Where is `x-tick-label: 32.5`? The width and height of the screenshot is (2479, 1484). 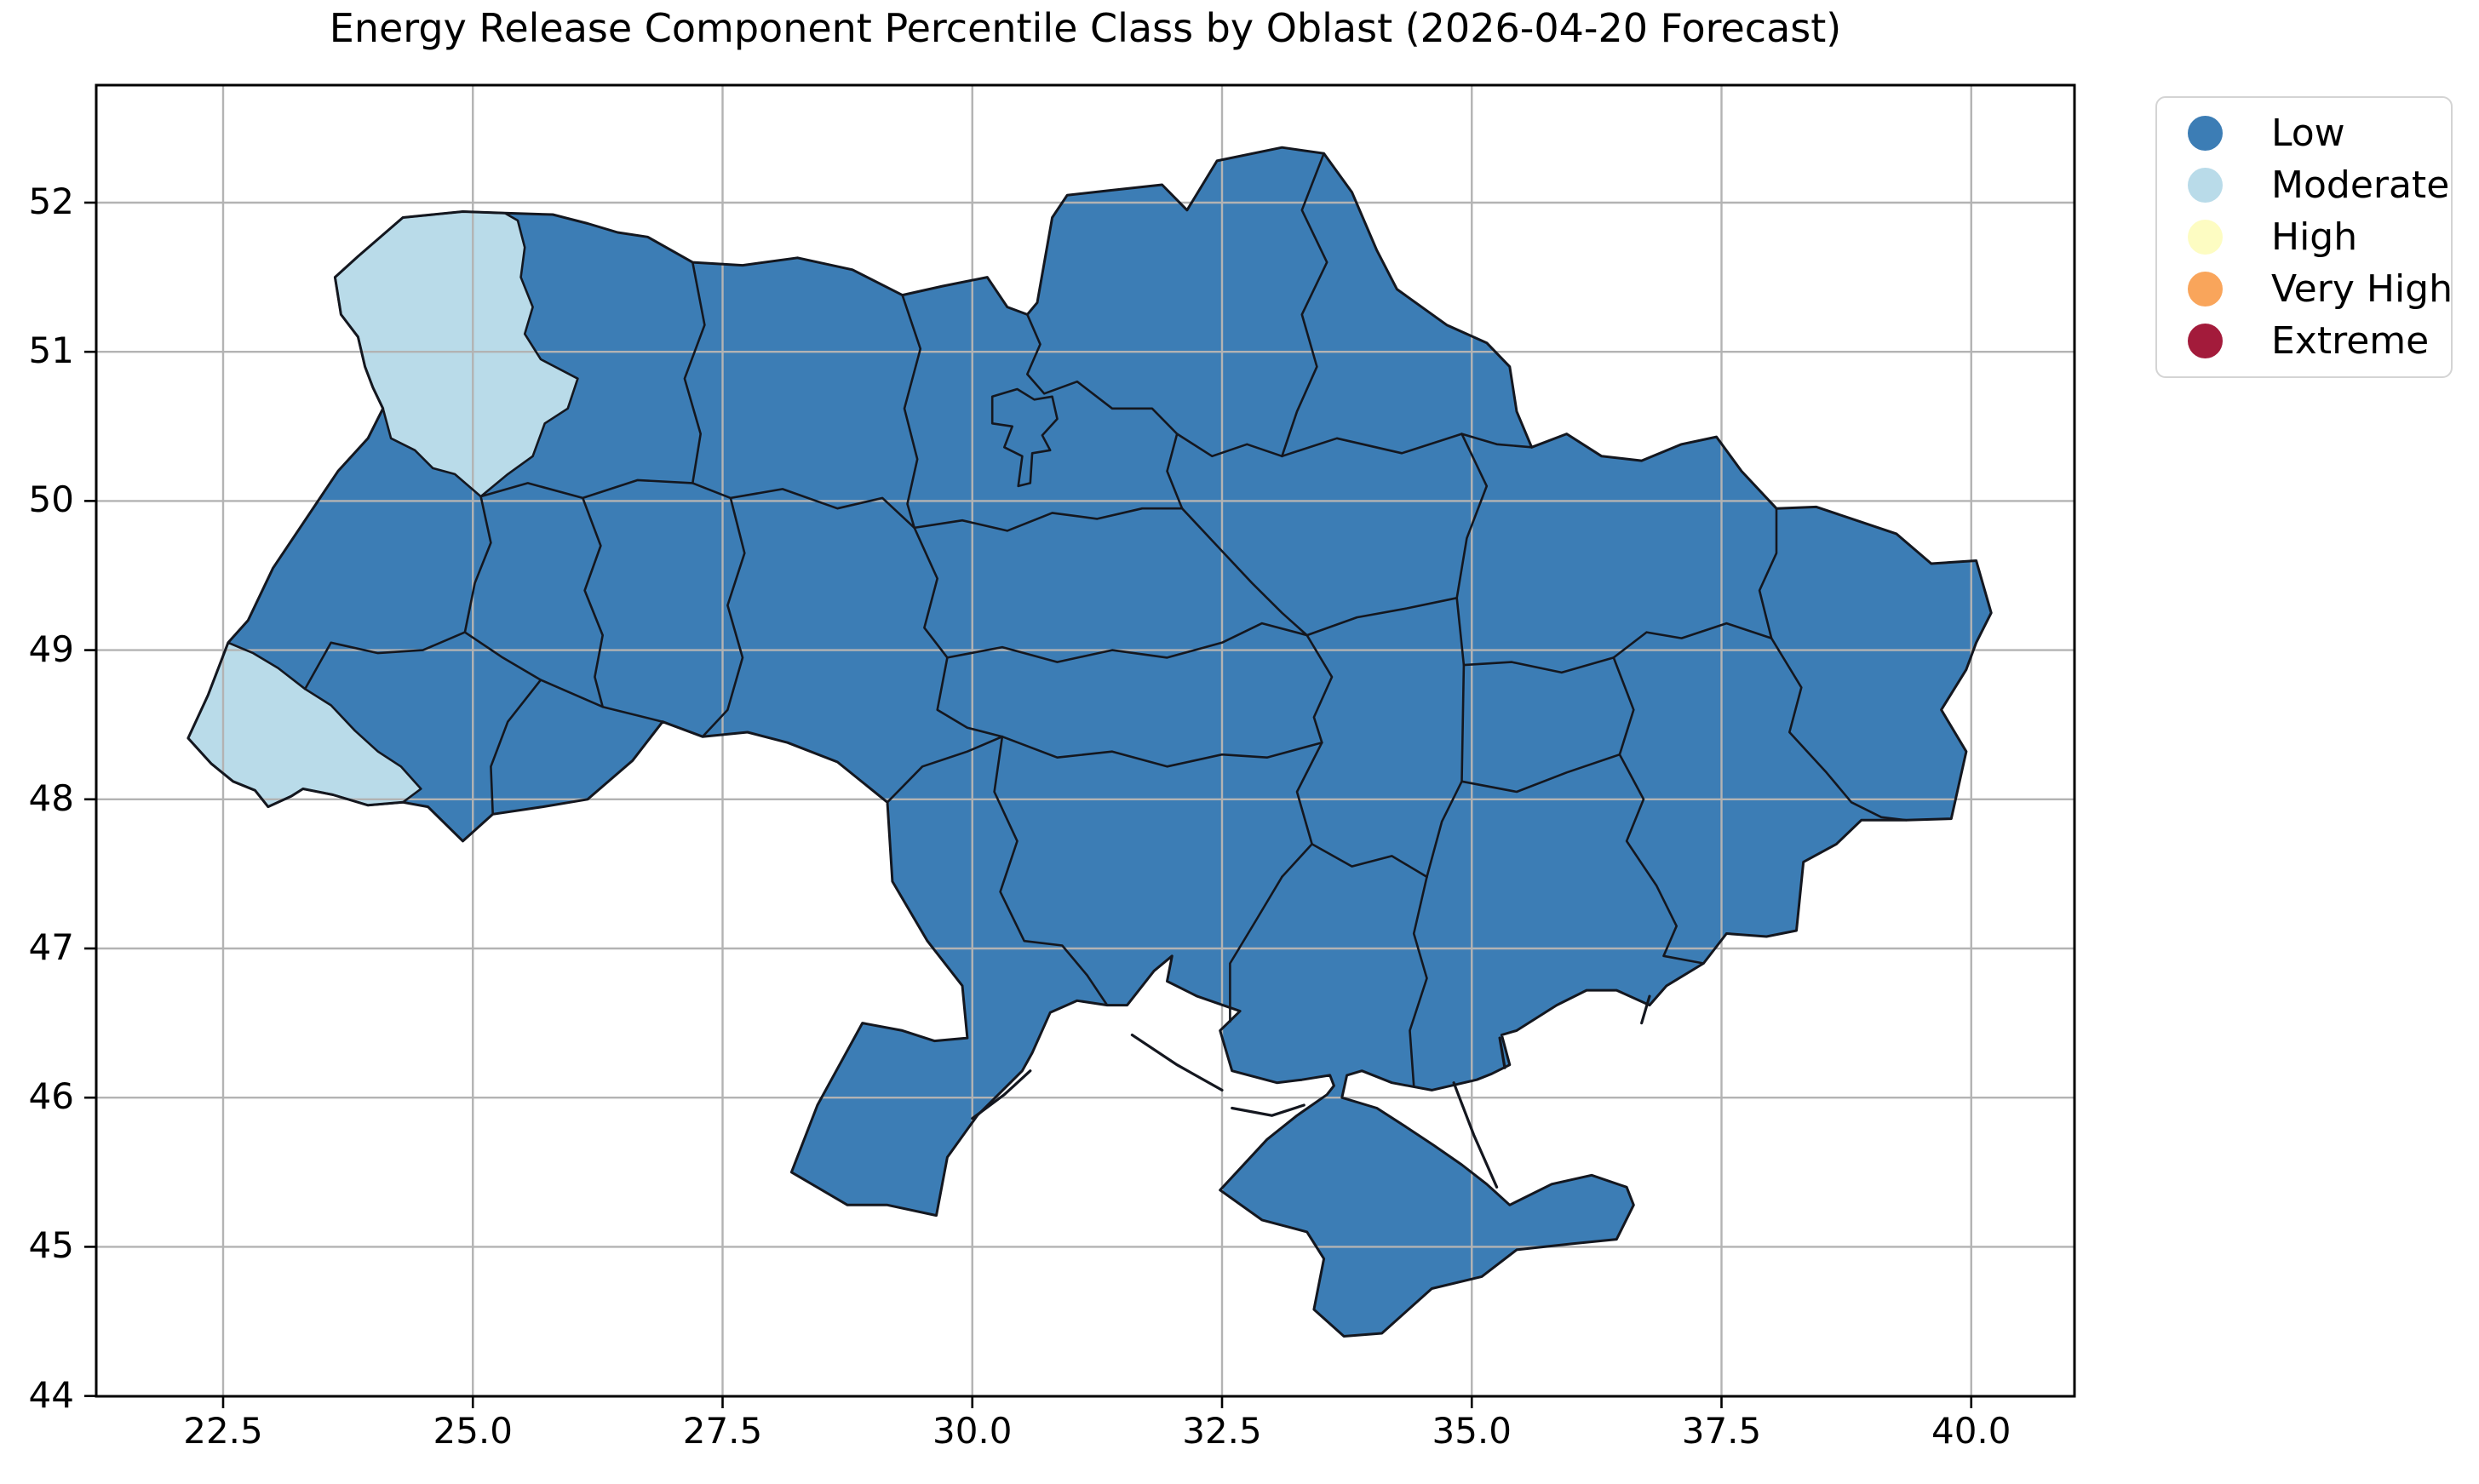
x-tick-label: 32.5 is located at coordinates (1222, 1431).